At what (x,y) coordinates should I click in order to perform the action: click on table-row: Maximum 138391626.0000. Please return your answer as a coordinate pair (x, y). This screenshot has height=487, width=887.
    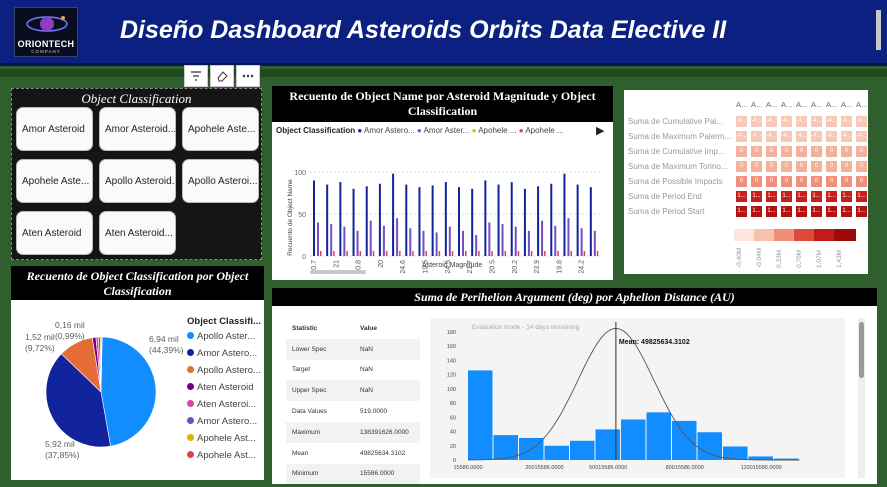
    Looking at the image, I should click on (353, 432).